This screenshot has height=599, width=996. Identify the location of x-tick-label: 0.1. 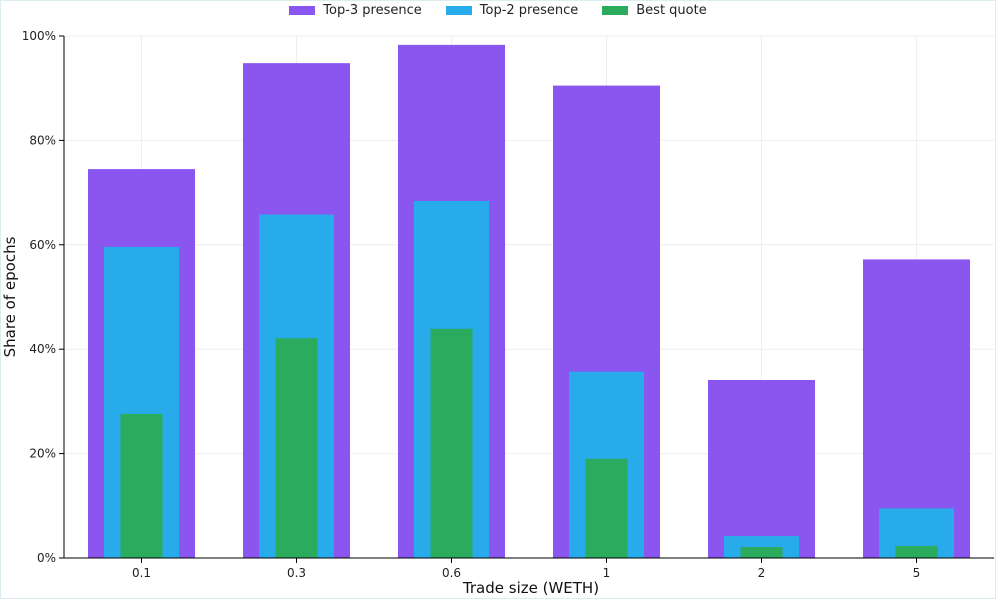
(141, 573).